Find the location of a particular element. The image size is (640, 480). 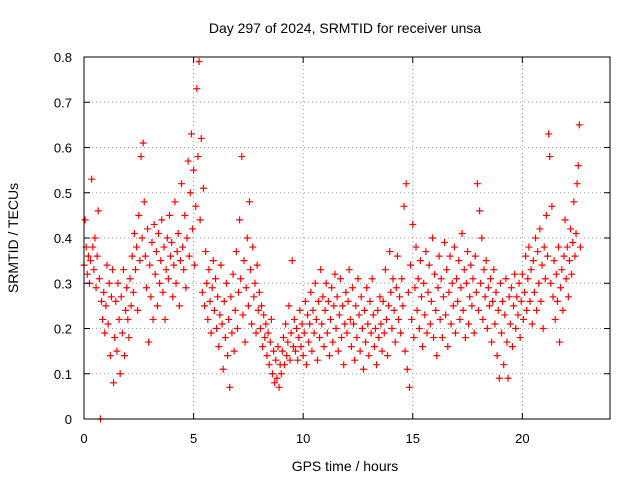

y-axis-label: SRMTID / TECUs is located at coordinates (13, 238).